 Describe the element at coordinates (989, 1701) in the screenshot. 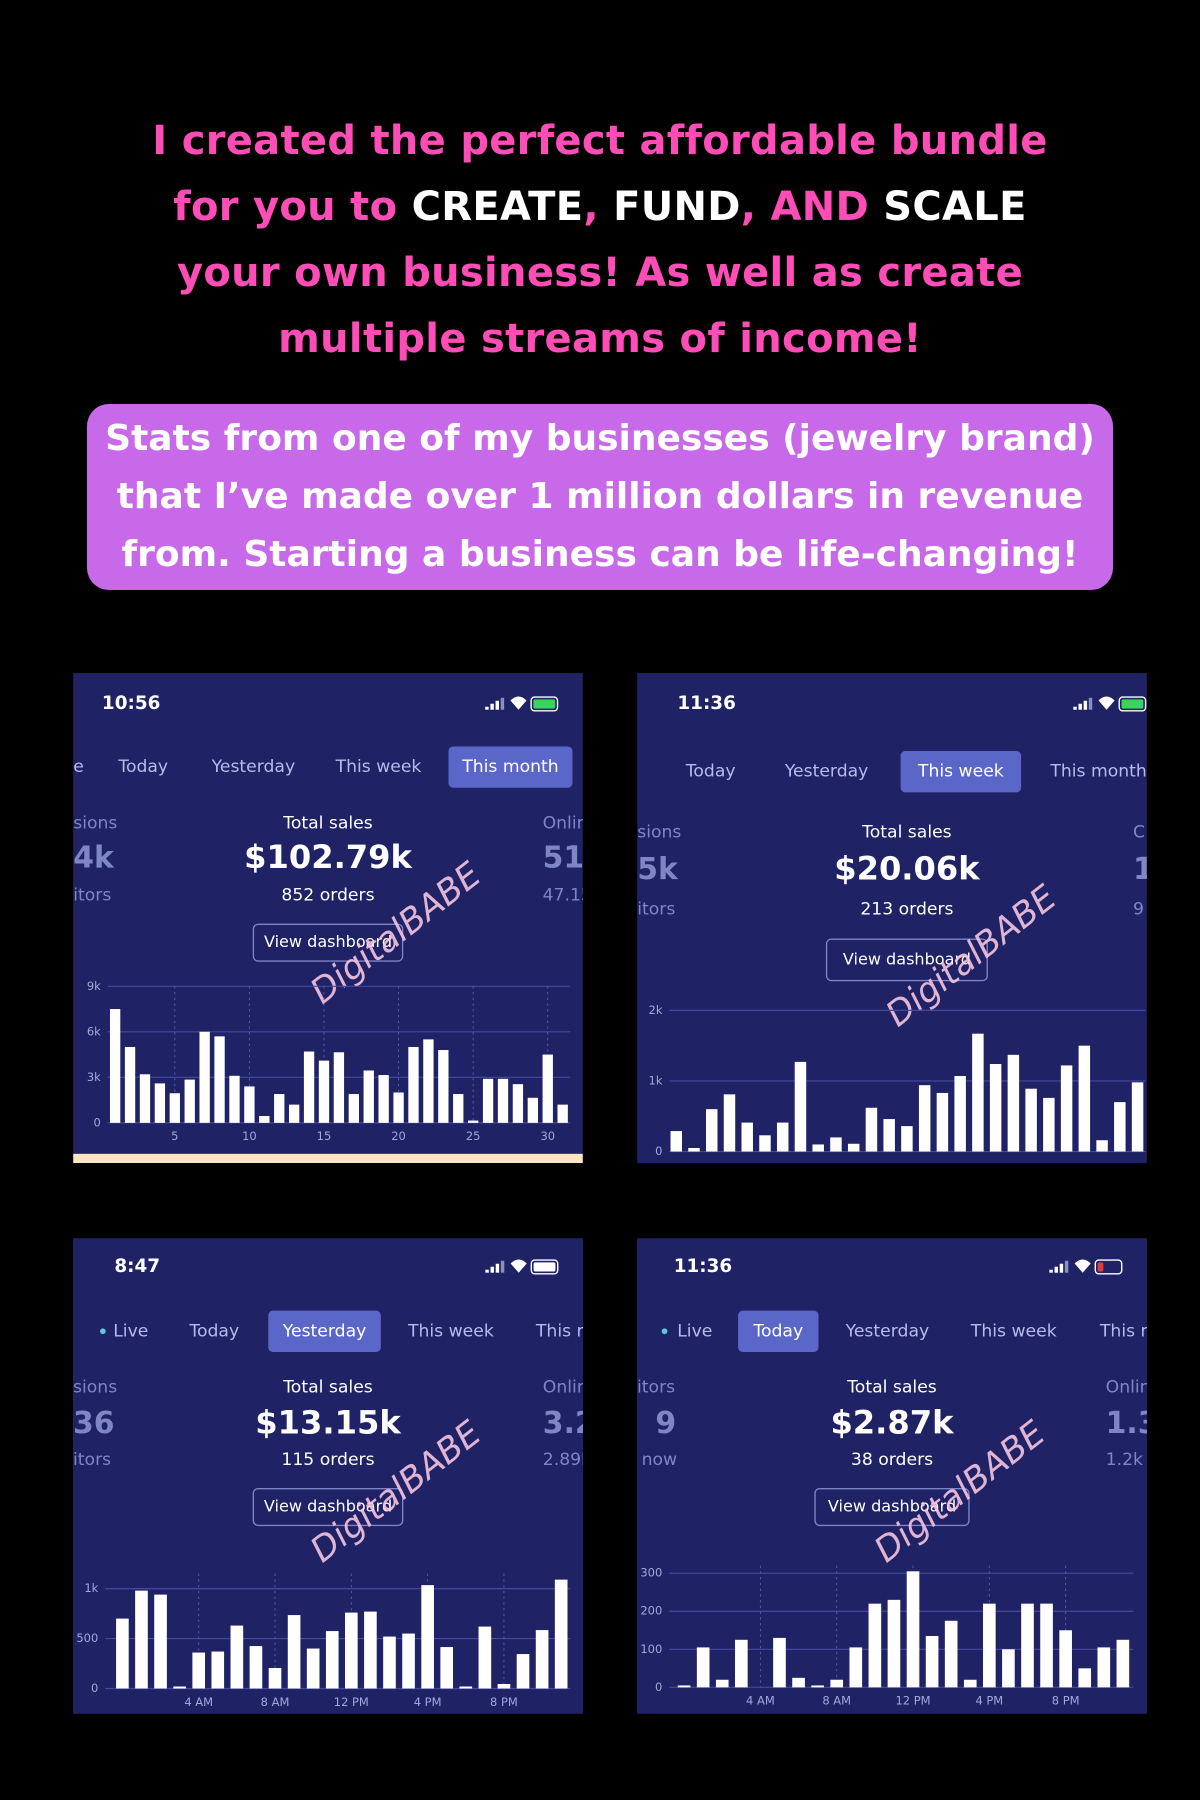

I see `x-tick-label: 4 PM` at that location.